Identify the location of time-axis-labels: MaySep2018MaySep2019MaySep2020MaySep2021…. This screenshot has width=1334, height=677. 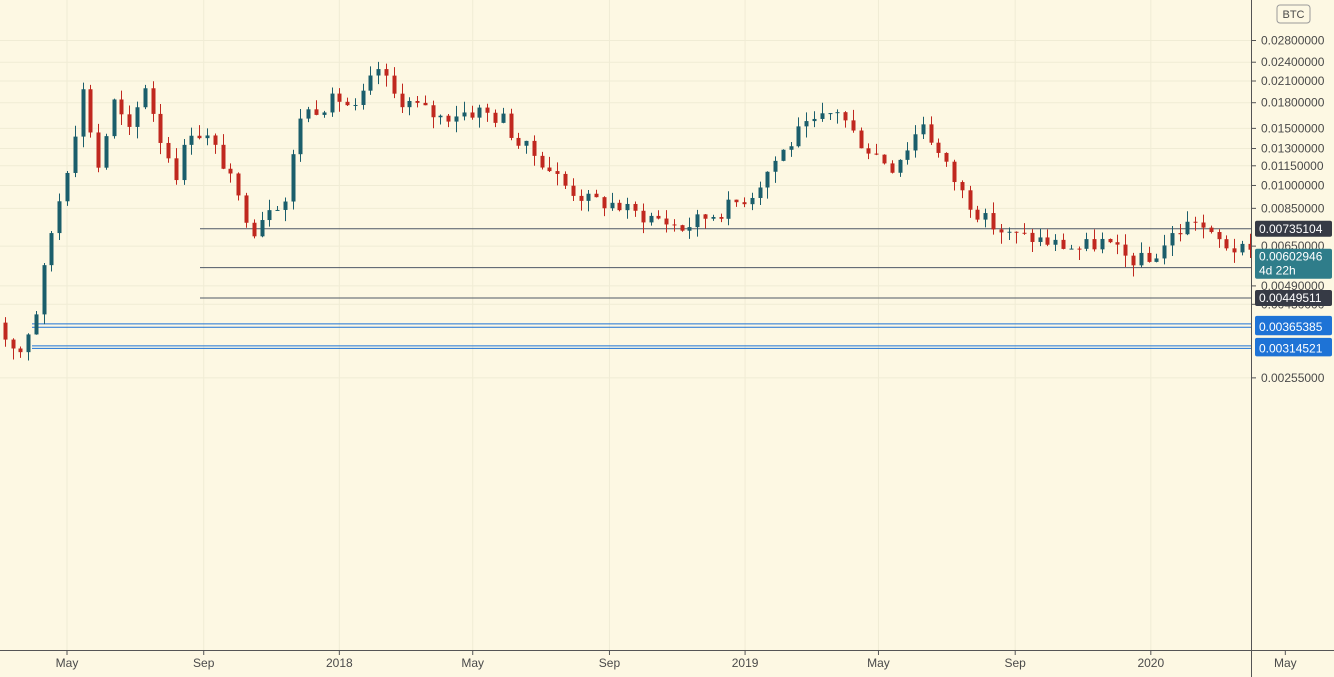
(676, 660).